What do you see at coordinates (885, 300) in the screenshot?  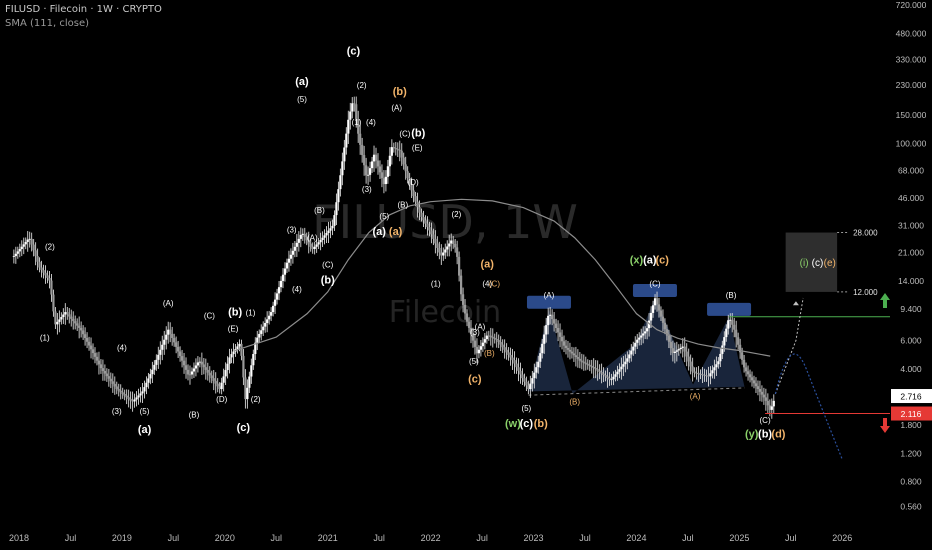 I see `up-arrow-icon` at bounding box center [885, 300].